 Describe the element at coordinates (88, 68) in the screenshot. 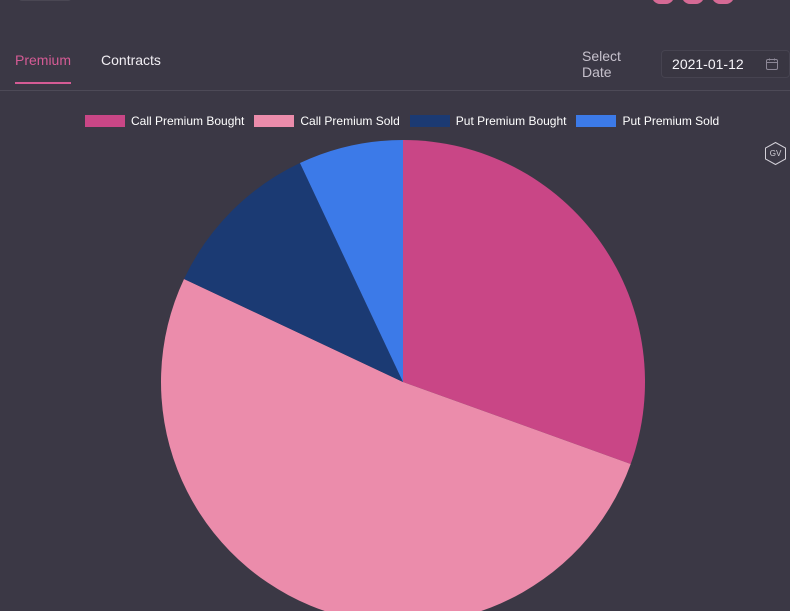

I see `tab-bar: Premium Contracts` at that location.